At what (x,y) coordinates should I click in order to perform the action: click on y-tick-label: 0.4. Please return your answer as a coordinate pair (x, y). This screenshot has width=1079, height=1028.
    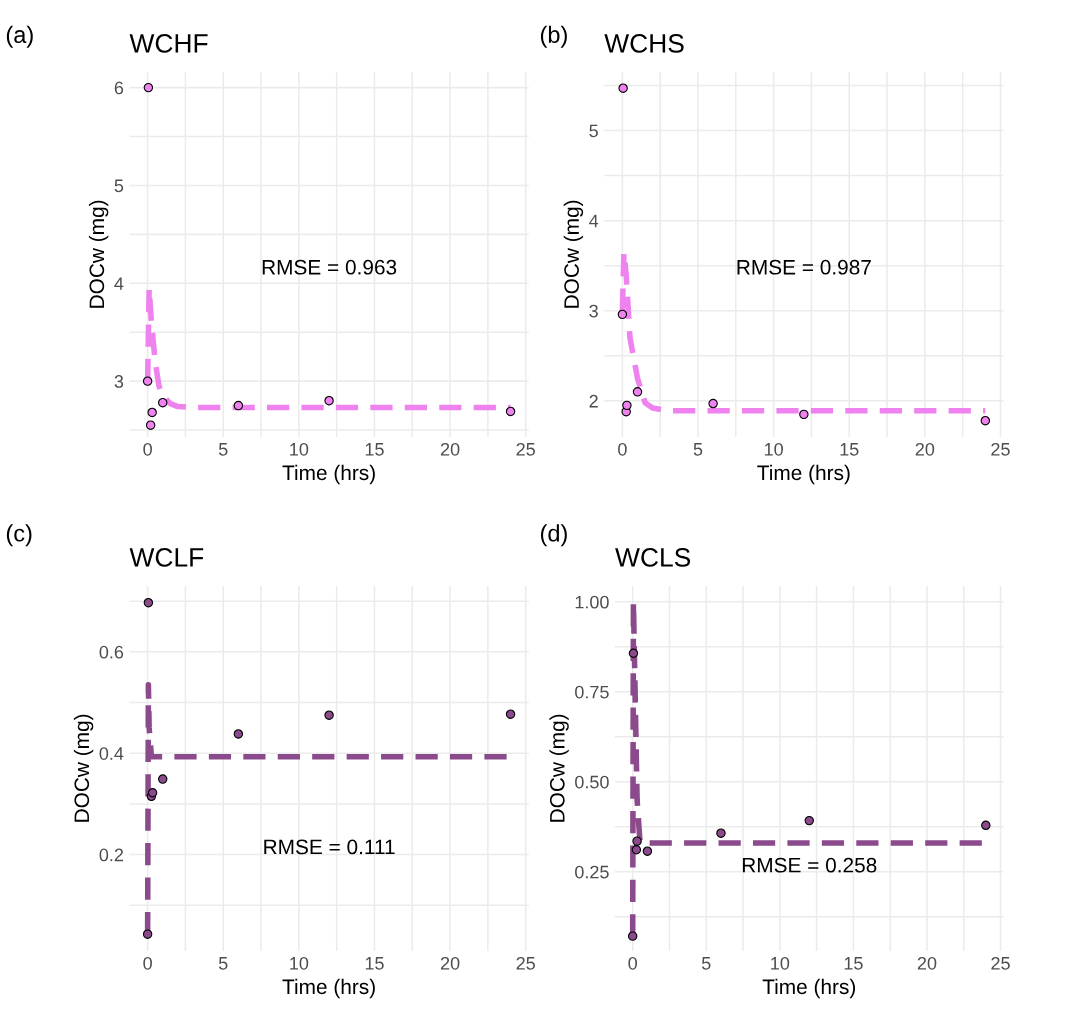
    Looking at the image, I should click on (111, 753).